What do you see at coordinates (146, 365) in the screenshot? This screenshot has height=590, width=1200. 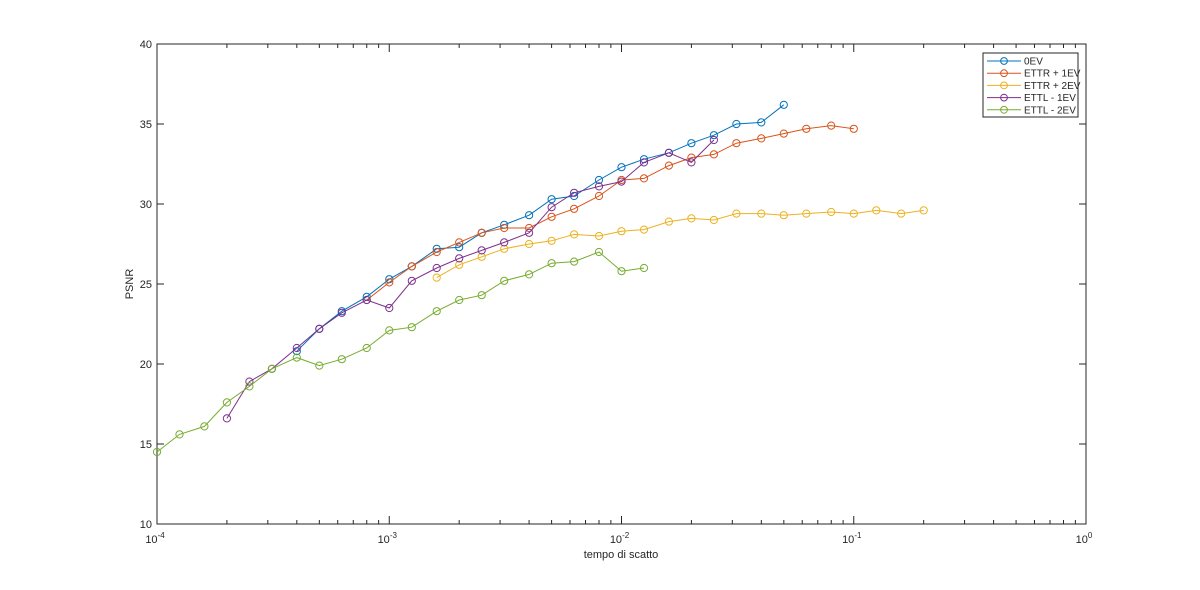 I see `y-tick-label: 20` at bounding box center [146, 365].